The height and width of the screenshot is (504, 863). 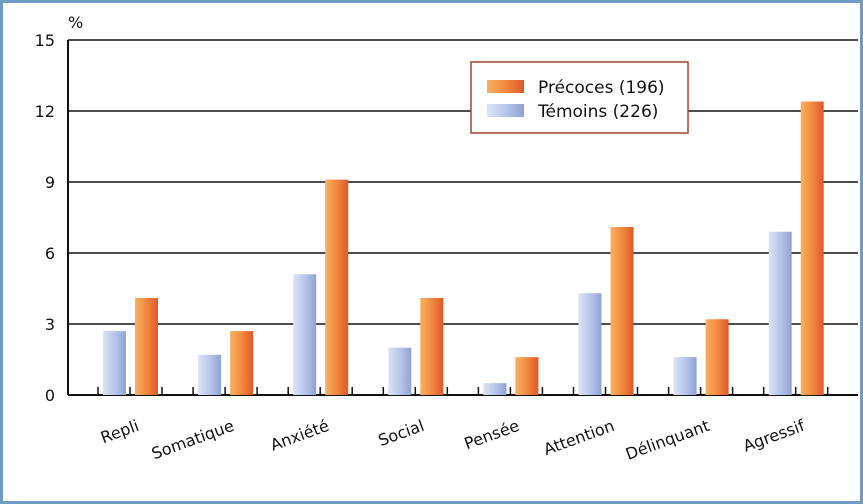 What do you see at coordinates (45, 111) in the screenshot?
I see `y-tick-label: 12` at bounding box center [45, 111].